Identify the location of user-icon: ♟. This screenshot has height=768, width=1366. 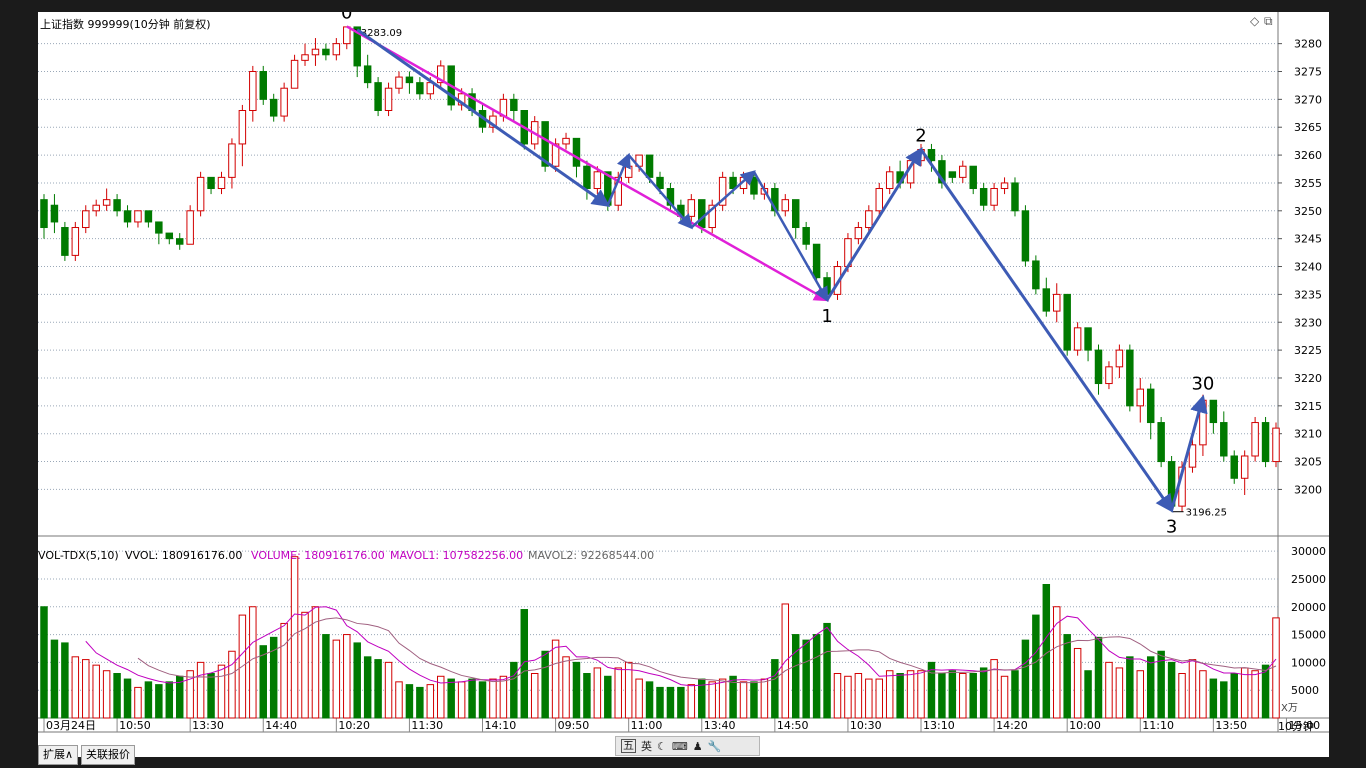
(697, 746).